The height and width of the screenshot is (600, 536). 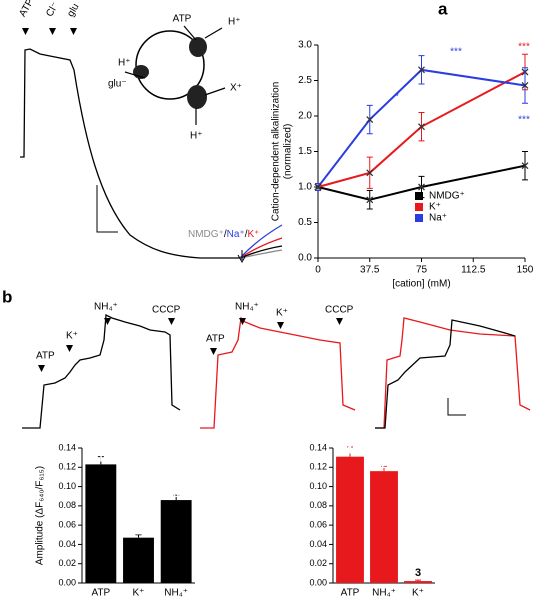 What do you see at coordinates (305, 45) in the screenshot?
I see `y-tick-label: 3.0` at bounding box center [305, 45].